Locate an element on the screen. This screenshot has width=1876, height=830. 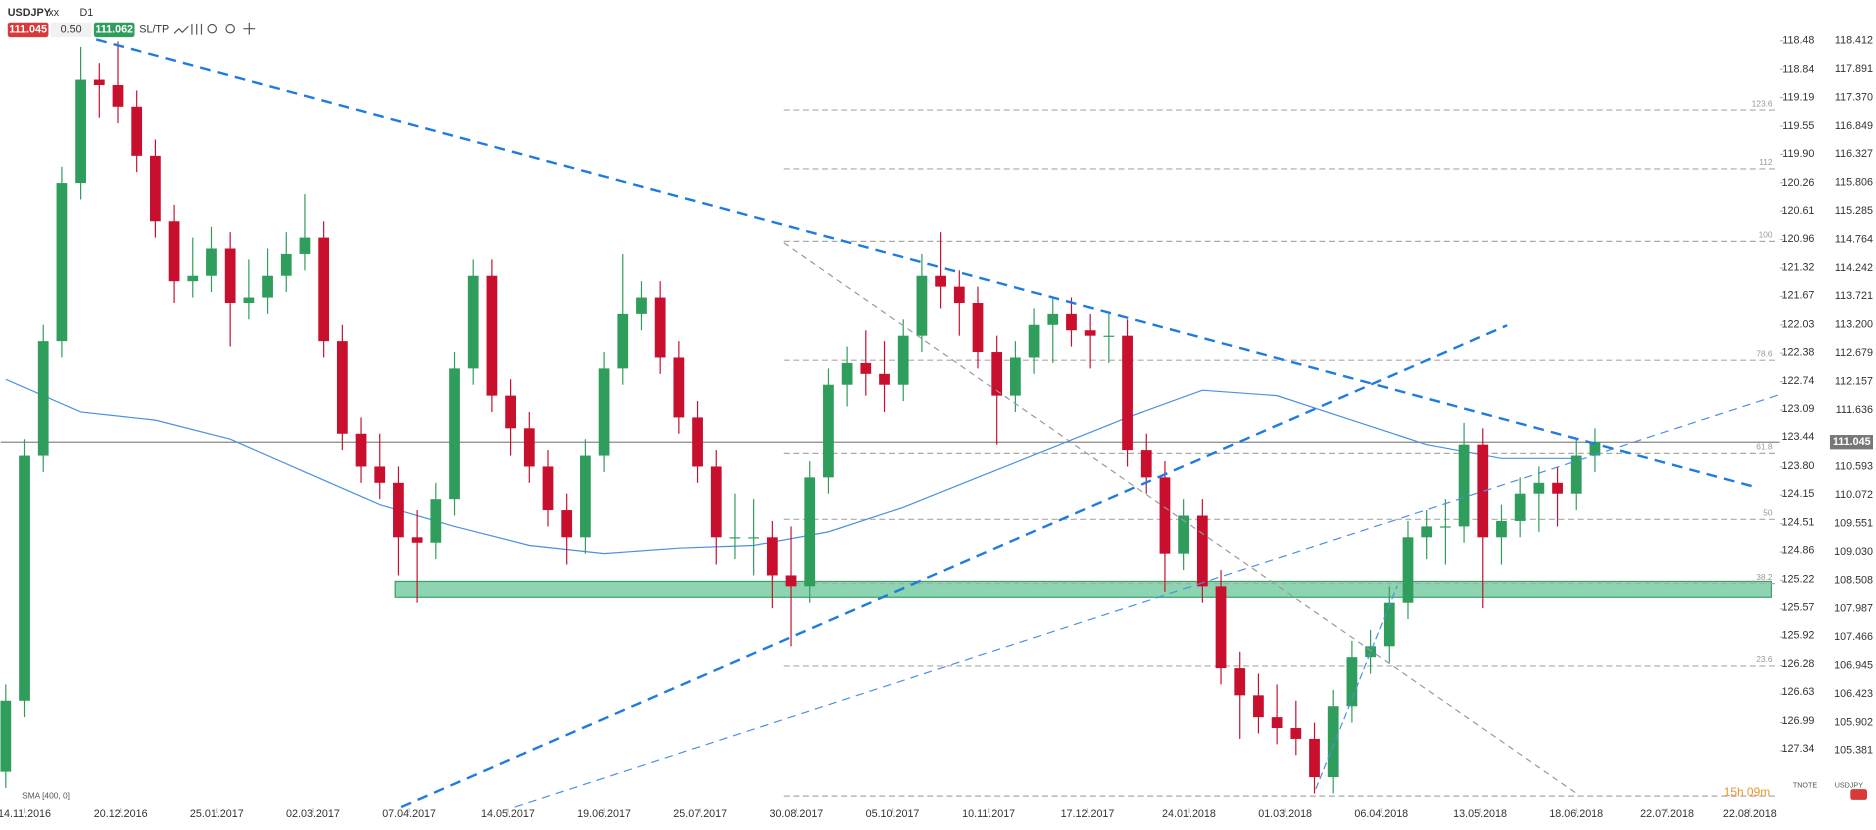
y2-tick-label: 126.28 is located at coordinates (1798, 664).